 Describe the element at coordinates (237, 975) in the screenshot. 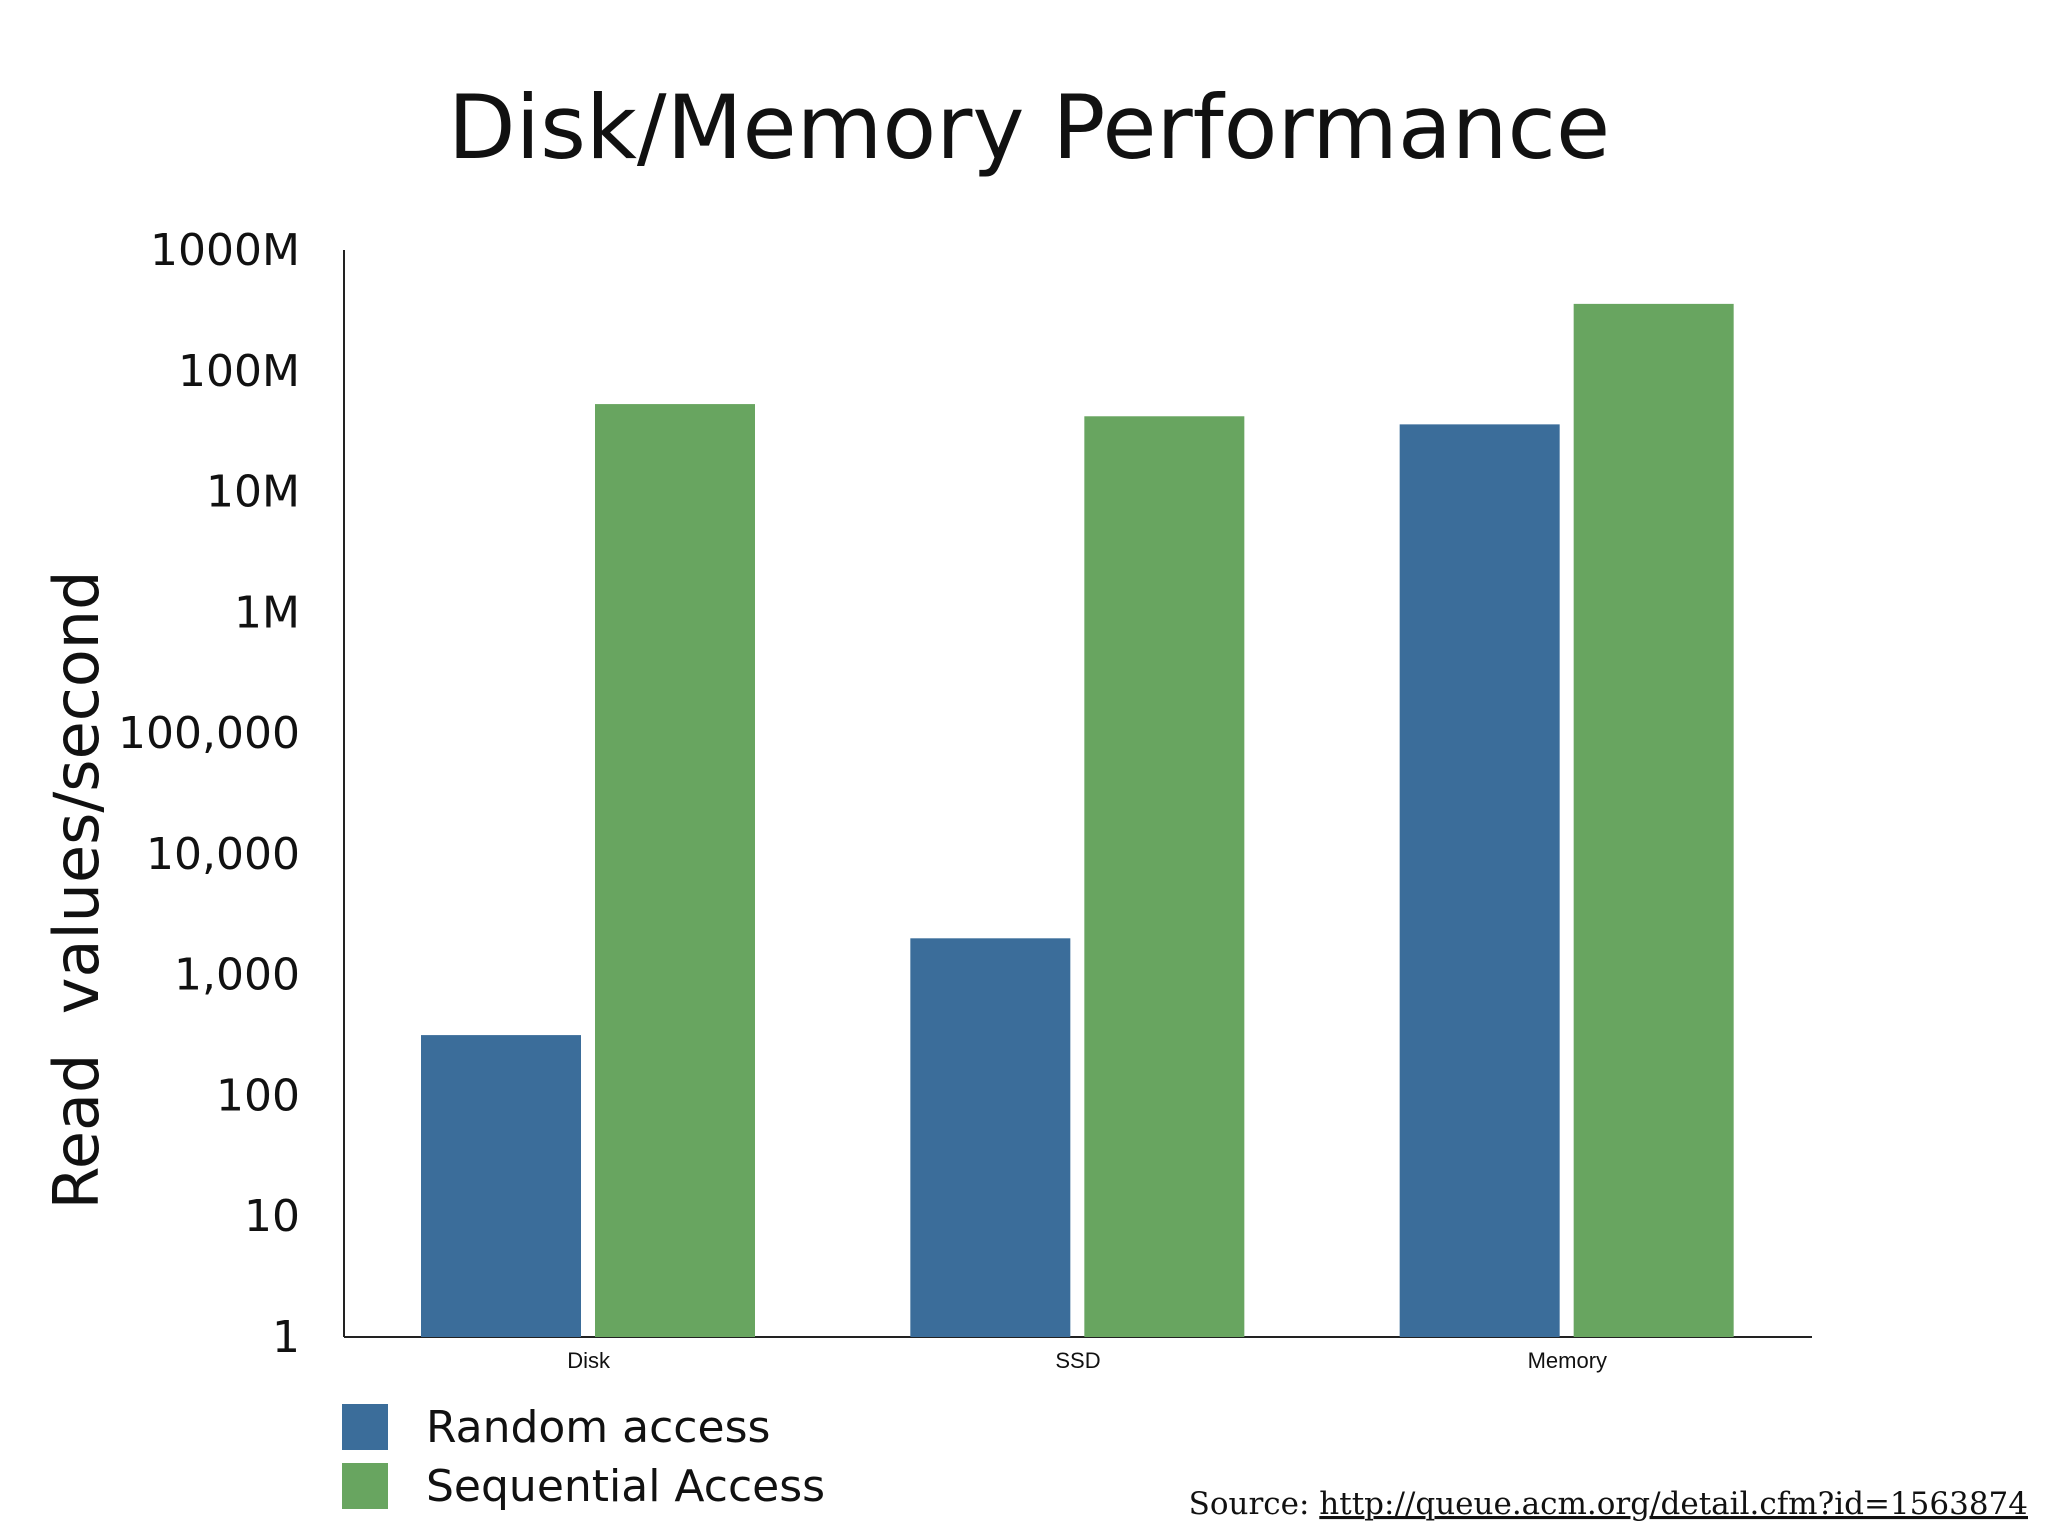

I see `y-tick-label-1-000: 1,000` at that location.